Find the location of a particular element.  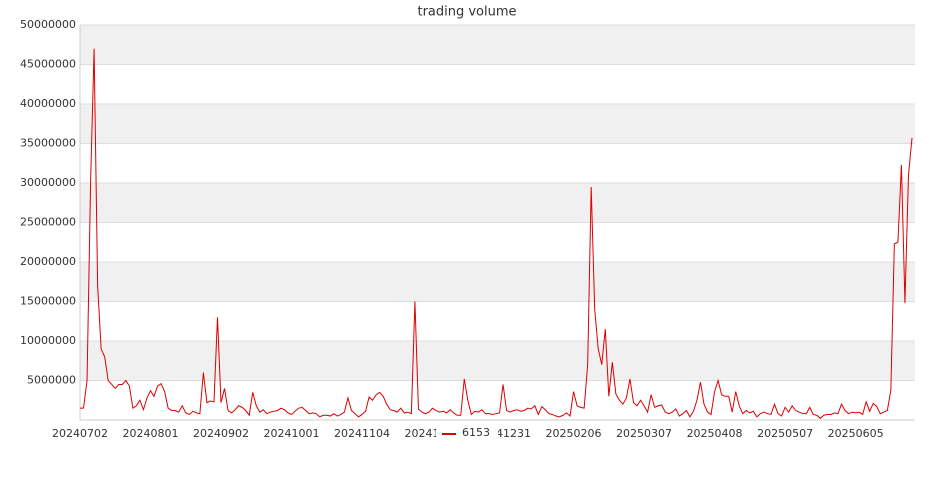

y-tick-label: 10000000 is located at coordinates (48, 340).